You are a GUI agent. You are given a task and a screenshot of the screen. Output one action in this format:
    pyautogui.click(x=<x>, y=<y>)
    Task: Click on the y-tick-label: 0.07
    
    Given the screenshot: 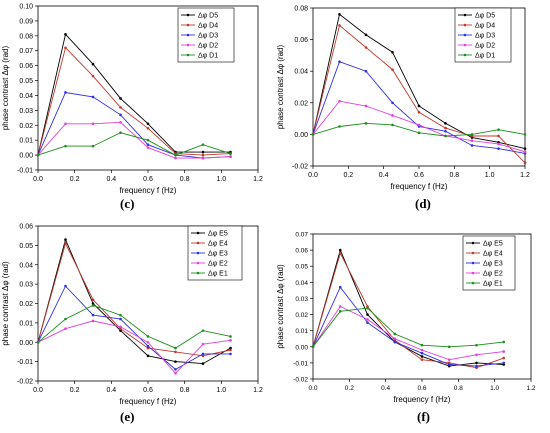 What is the action you would take?
    pyautogui.click(x=26, y=51)
    